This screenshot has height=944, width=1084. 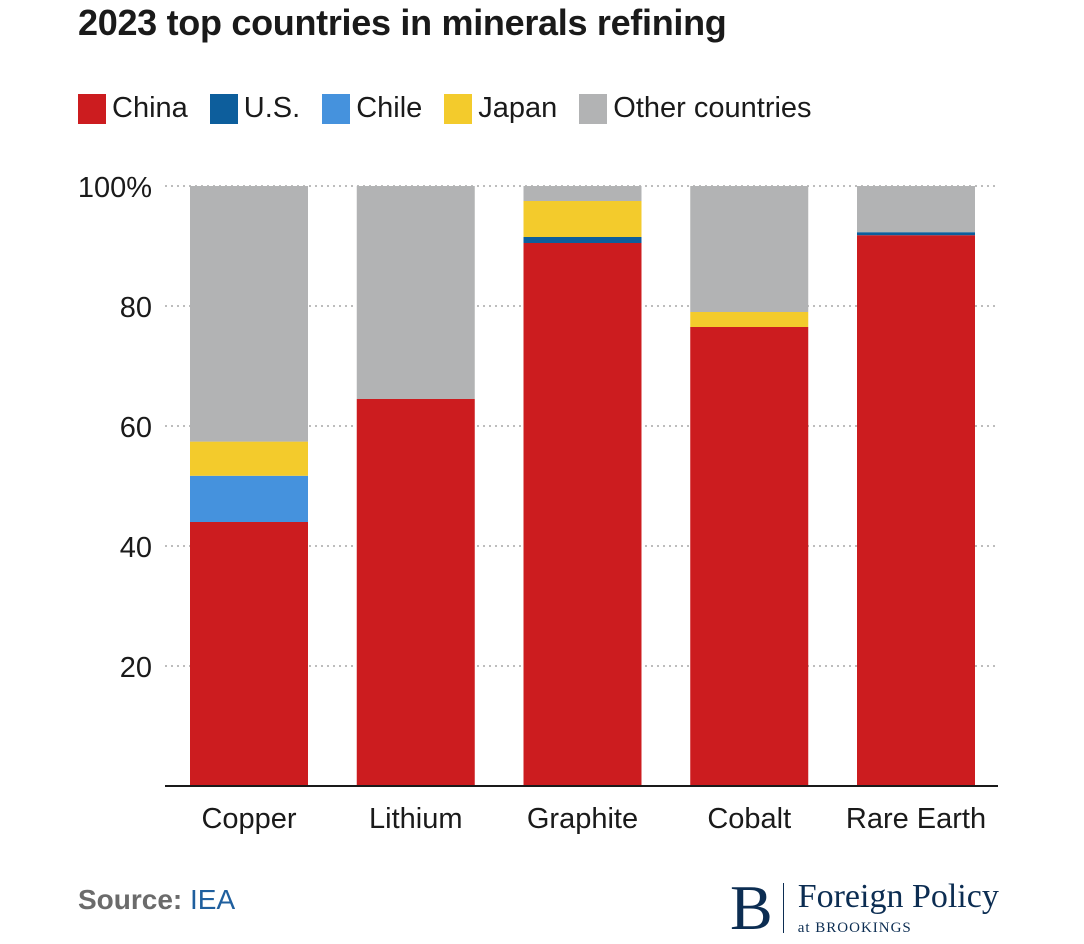 I want to click on bar-copper-japan, so click(x=249, y=458).